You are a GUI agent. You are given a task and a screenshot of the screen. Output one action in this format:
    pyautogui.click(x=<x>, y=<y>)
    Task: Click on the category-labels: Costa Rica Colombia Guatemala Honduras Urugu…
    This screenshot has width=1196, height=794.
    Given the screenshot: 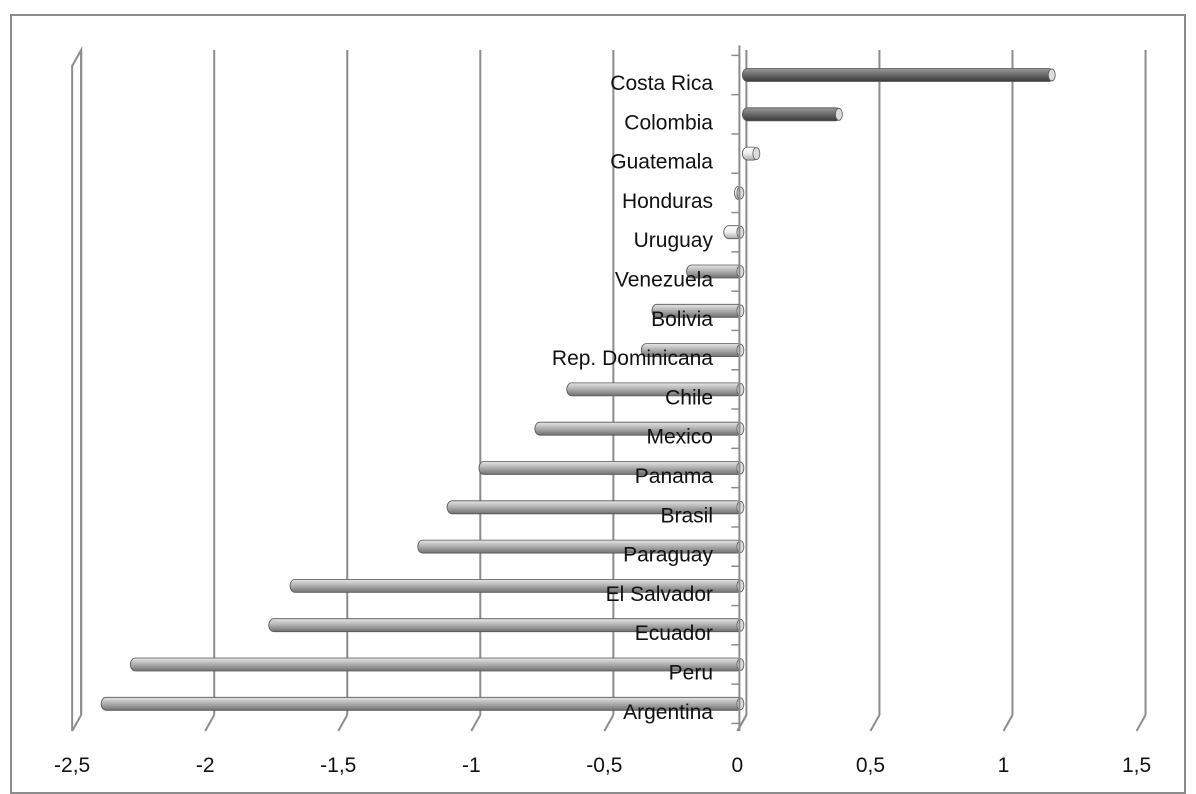 What is the action you would take?
    pyautogui.click(x=633, y=398)
    